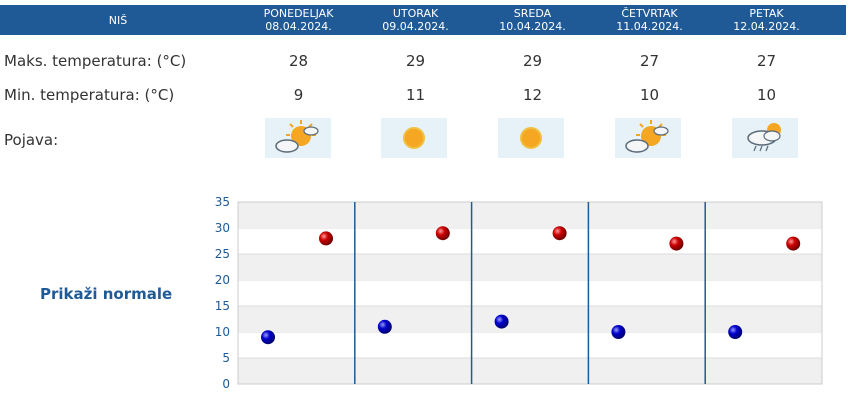  I want to click on y-tick-label: 5, so click(226, 358).